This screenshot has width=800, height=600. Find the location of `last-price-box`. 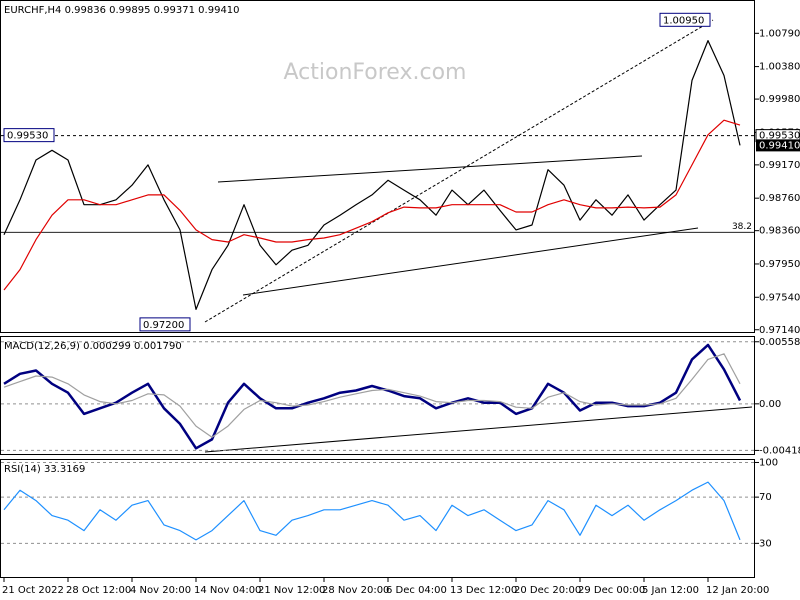

last-price-box is located at coordinates (778, 145).